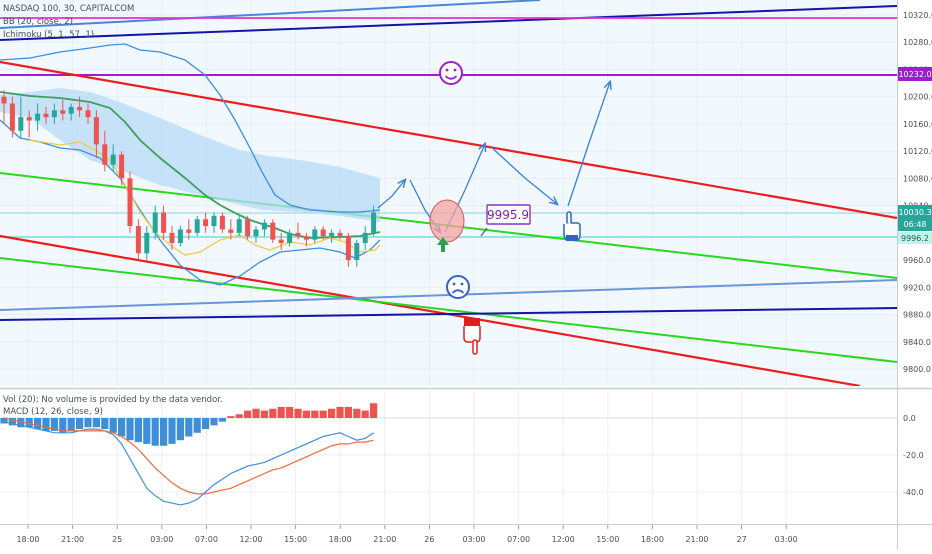 The image size is (932, 554). What do you see at coordinates (472, 336) in the screenshot?
I see `pointing-hand-down-icon` at bounding box center [472, 336].